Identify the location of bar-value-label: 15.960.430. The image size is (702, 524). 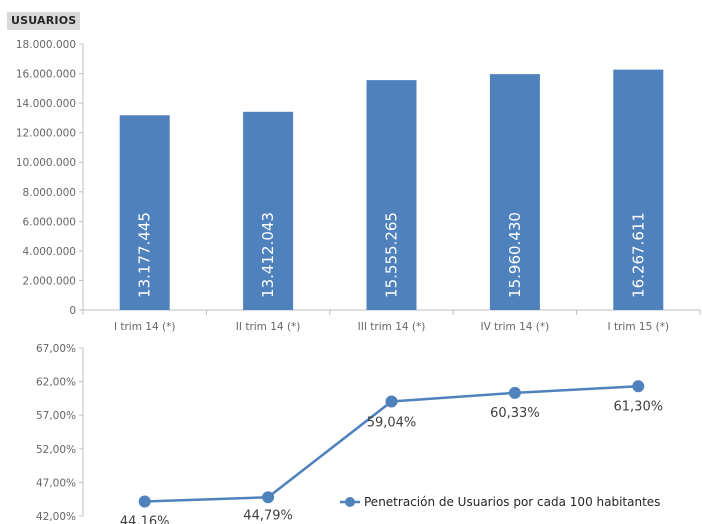
(515, 255).